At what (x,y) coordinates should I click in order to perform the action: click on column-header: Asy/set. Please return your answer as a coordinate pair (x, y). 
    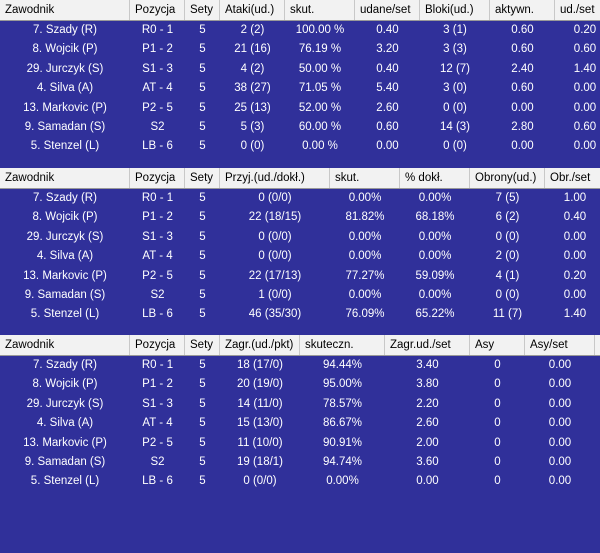
    Looking at the image, I should click on (560, 345).